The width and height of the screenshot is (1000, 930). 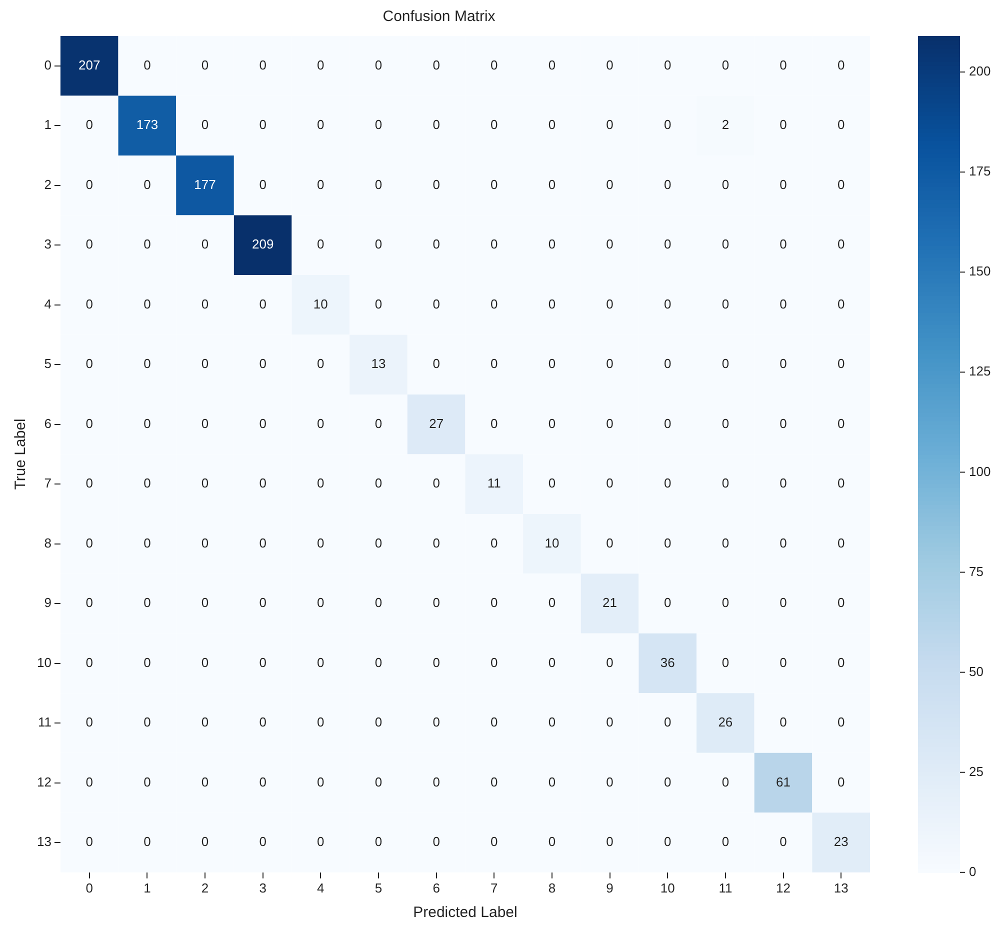 What do you see at coordinates (976, 671) in the screenshot?
I see `color-bar-label: 50` at bounding box center [976, 671].